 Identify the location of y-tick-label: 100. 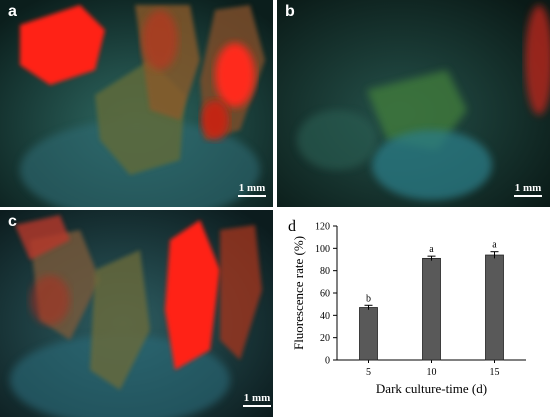
(322, 249).